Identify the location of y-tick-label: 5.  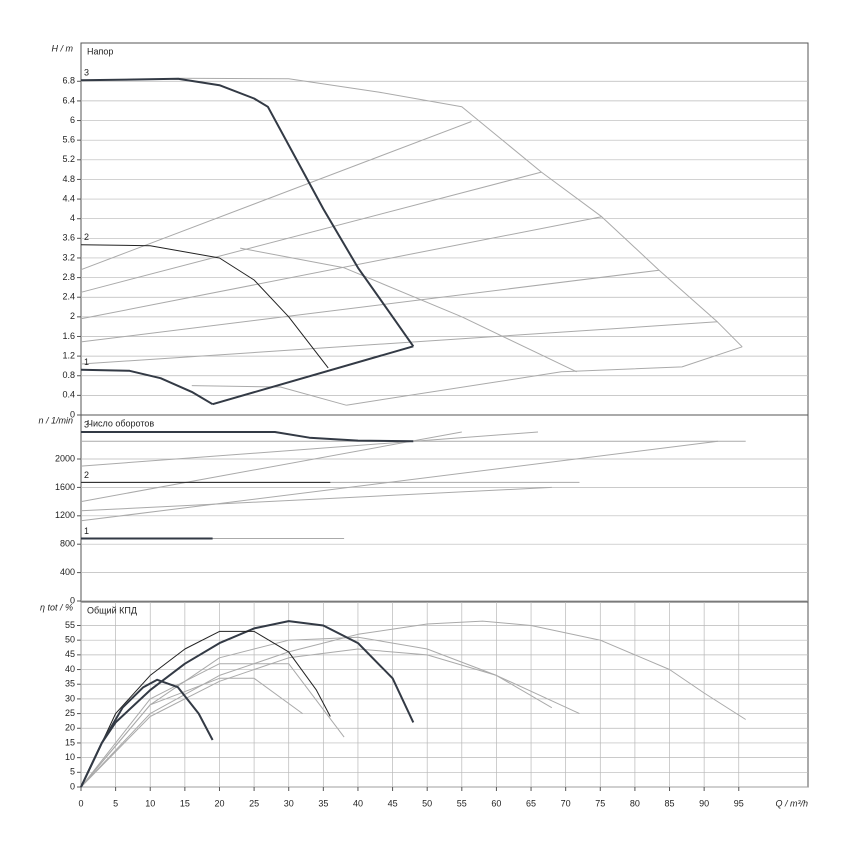
(72, 772).